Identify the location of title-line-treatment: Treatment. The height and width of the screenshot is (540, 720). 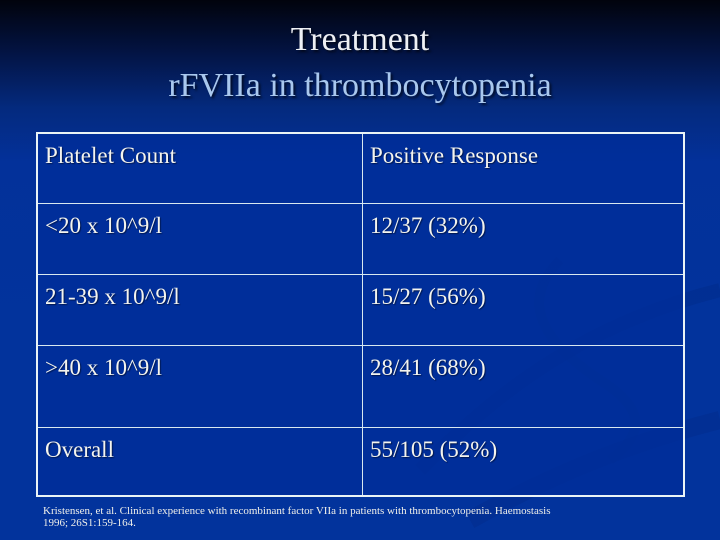
(360, 39).